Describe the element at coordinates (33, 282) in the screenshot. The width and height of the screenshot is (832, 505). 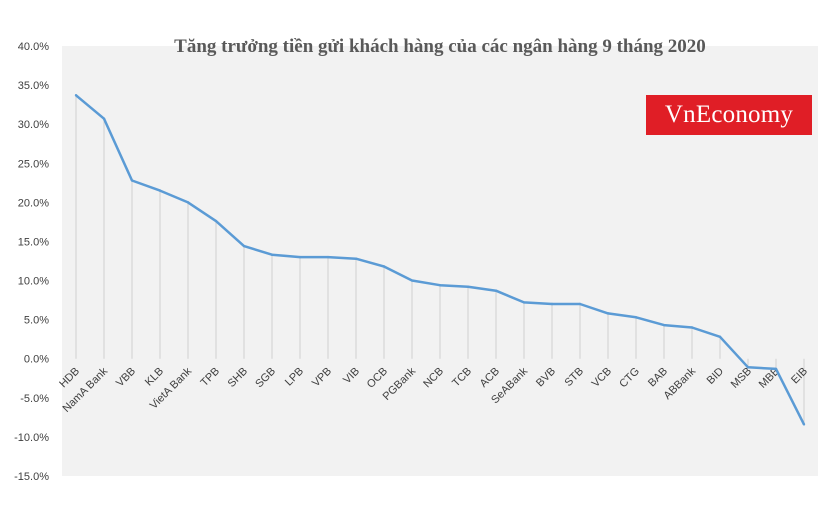
I see `y-tick-label: 10.0%` at that location.